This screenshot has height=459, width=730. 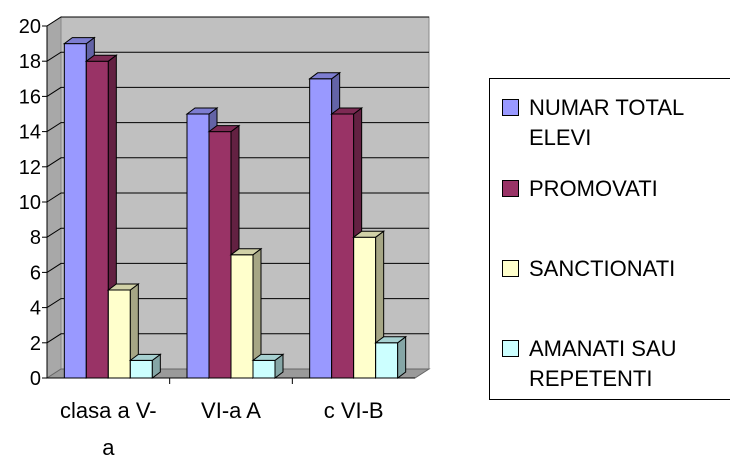 I want to click on legend-item-amanati-sau-repetenti: AMANATI SAU REPETENTI, so click(x=615, y=364).